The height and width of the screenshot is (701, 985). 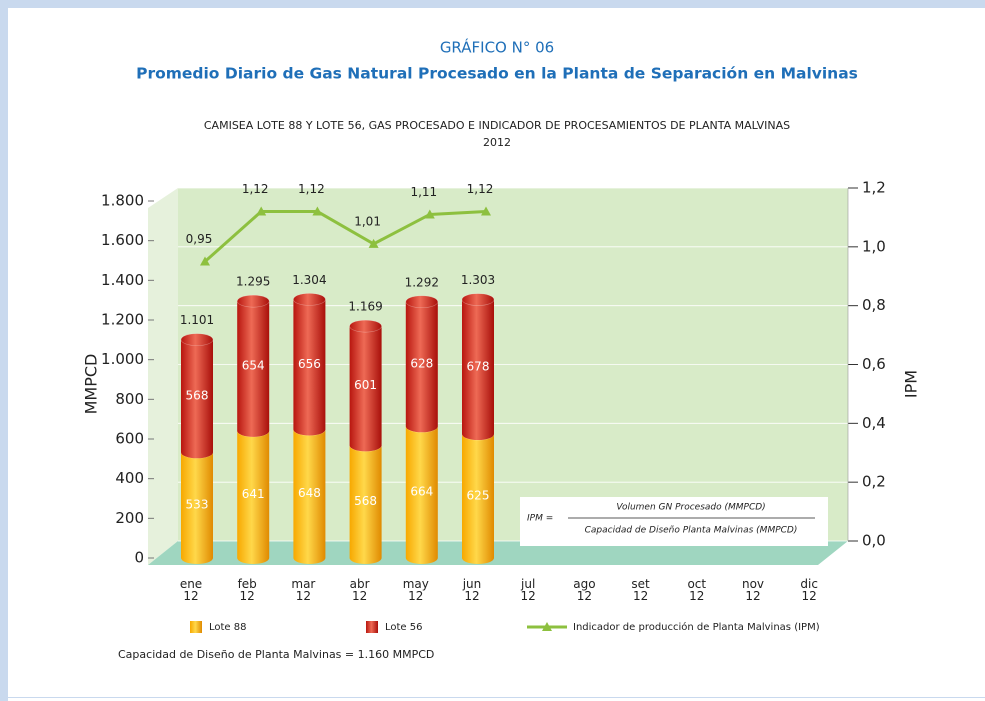 I want to click on bar-value-label: 664, so click(x=421, y=492).